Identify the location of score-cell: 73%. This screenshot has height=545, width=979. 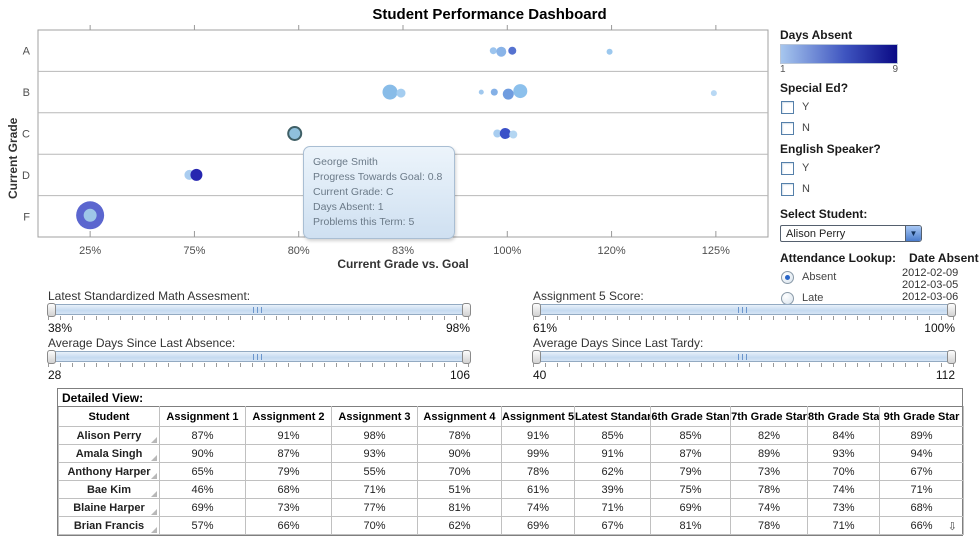
(769, 471).